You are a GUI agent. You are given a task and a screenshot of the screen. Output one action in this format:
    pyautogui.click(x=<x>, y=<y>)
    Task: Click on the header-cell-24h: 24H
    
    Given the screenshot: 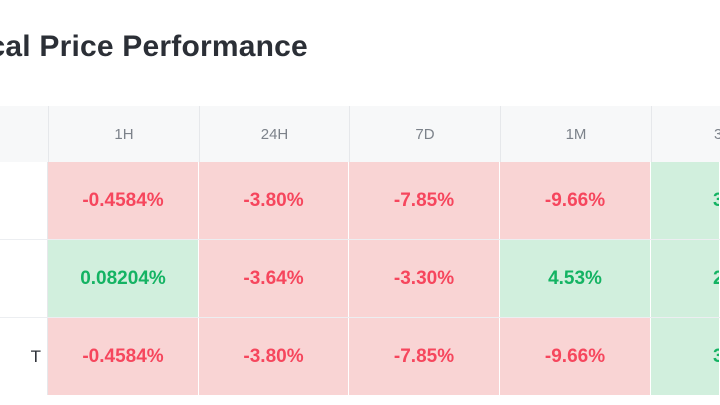 What is the action you would take?
    pyautogui.click(x=274, y=134)
    